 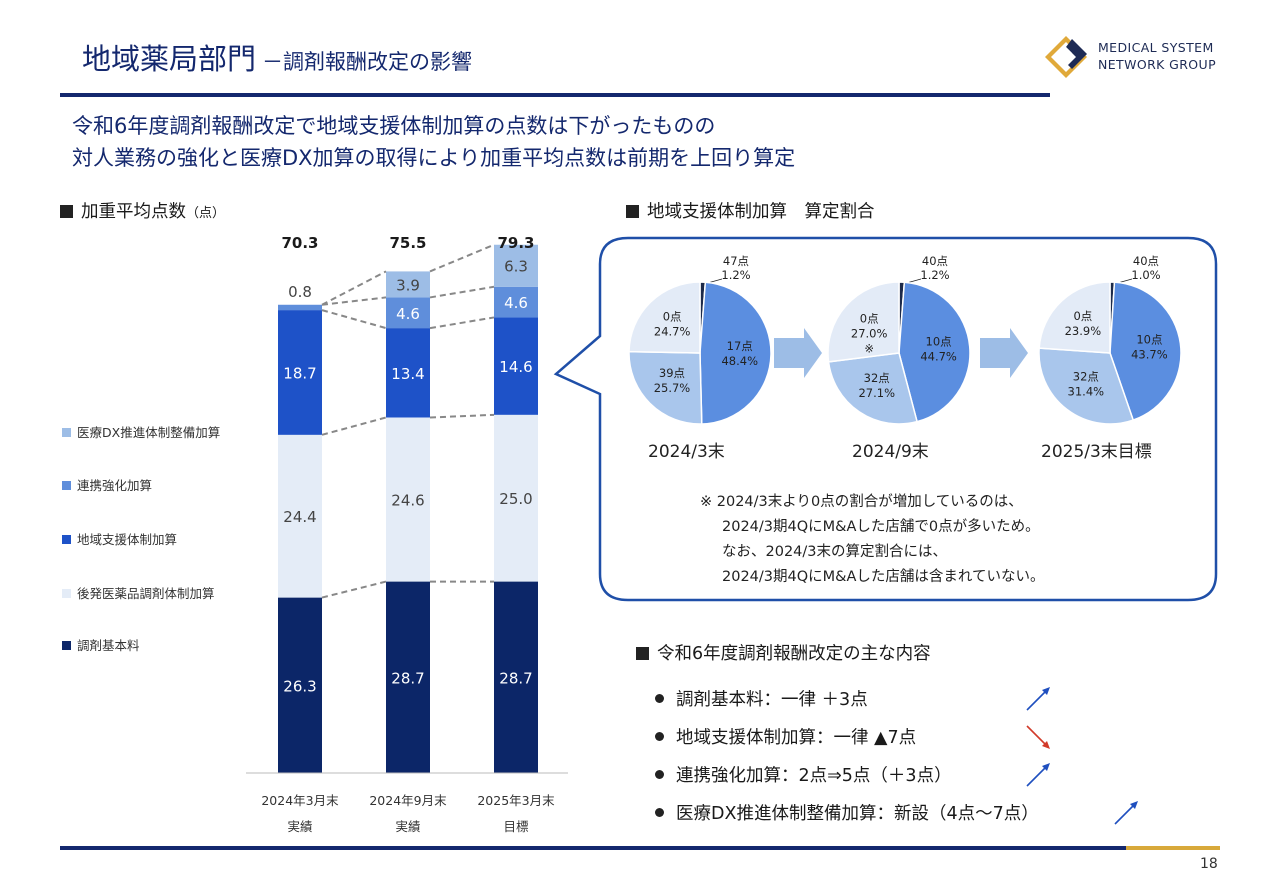 I want to click on legend-label: 地域支援体制加算, so click(x=127, y=539).